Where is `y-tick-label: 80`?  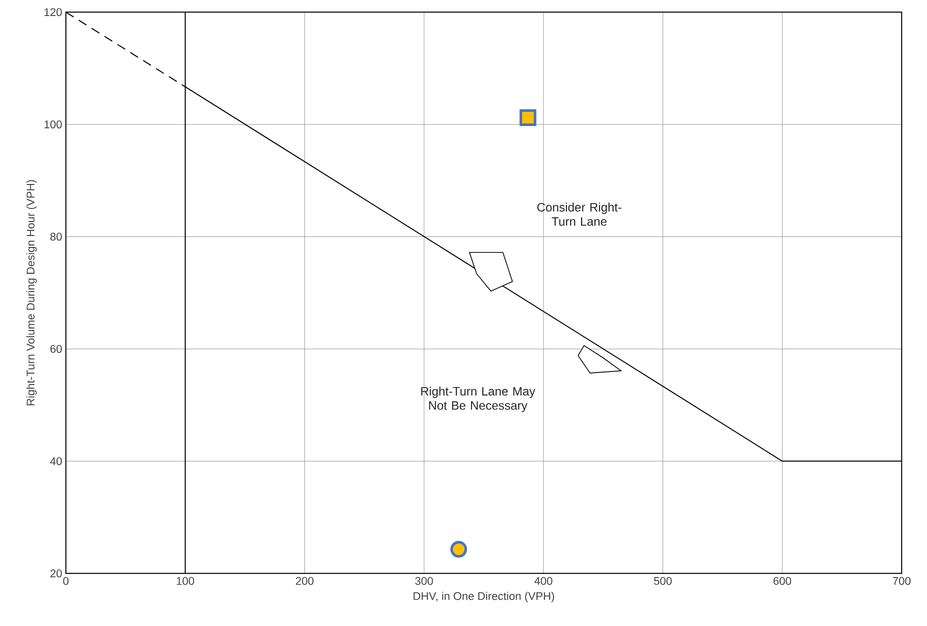 y-tick-label: 80 is located at coordinates (56, 236).